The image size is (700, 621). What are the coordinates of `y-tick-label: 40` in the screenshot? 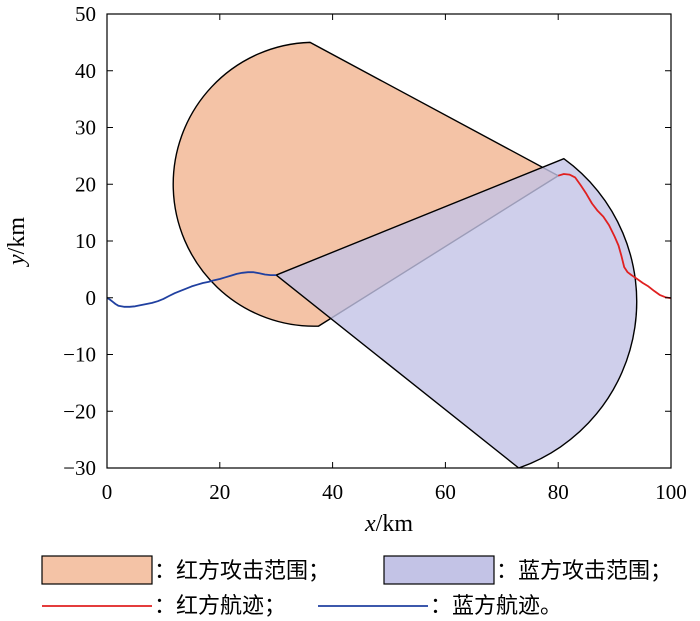 It's located at (85, 71).